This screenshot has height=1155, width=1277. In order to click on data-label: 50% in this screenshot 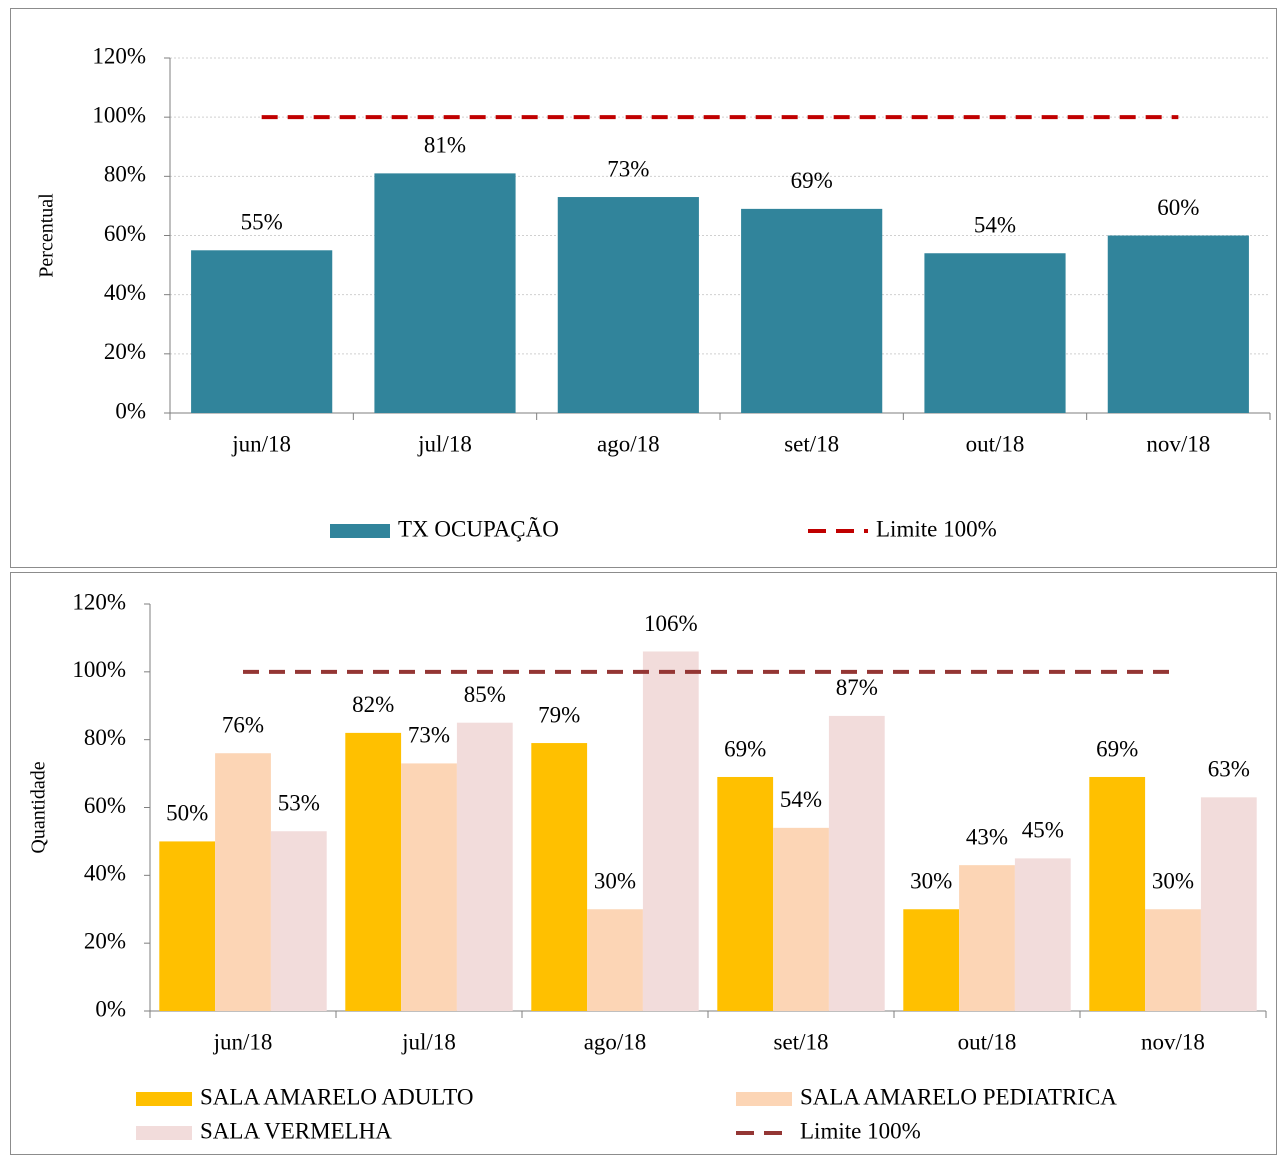, I will do `click(187, 813)`.